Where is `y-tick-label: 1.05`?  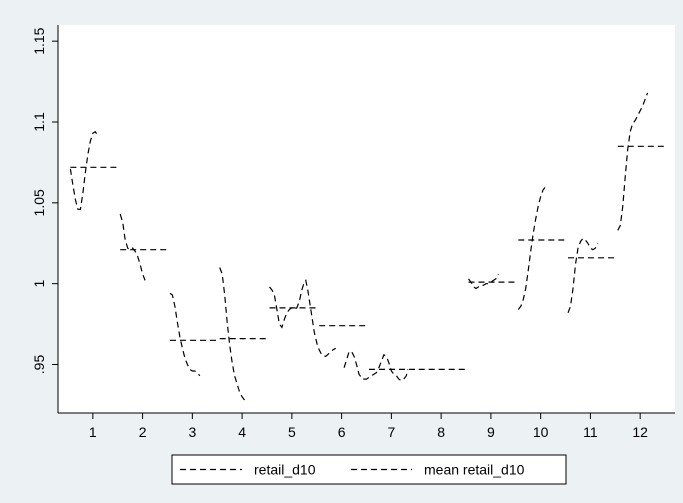
y-tick-label: 1.05 is located at coordinates (39, 202).